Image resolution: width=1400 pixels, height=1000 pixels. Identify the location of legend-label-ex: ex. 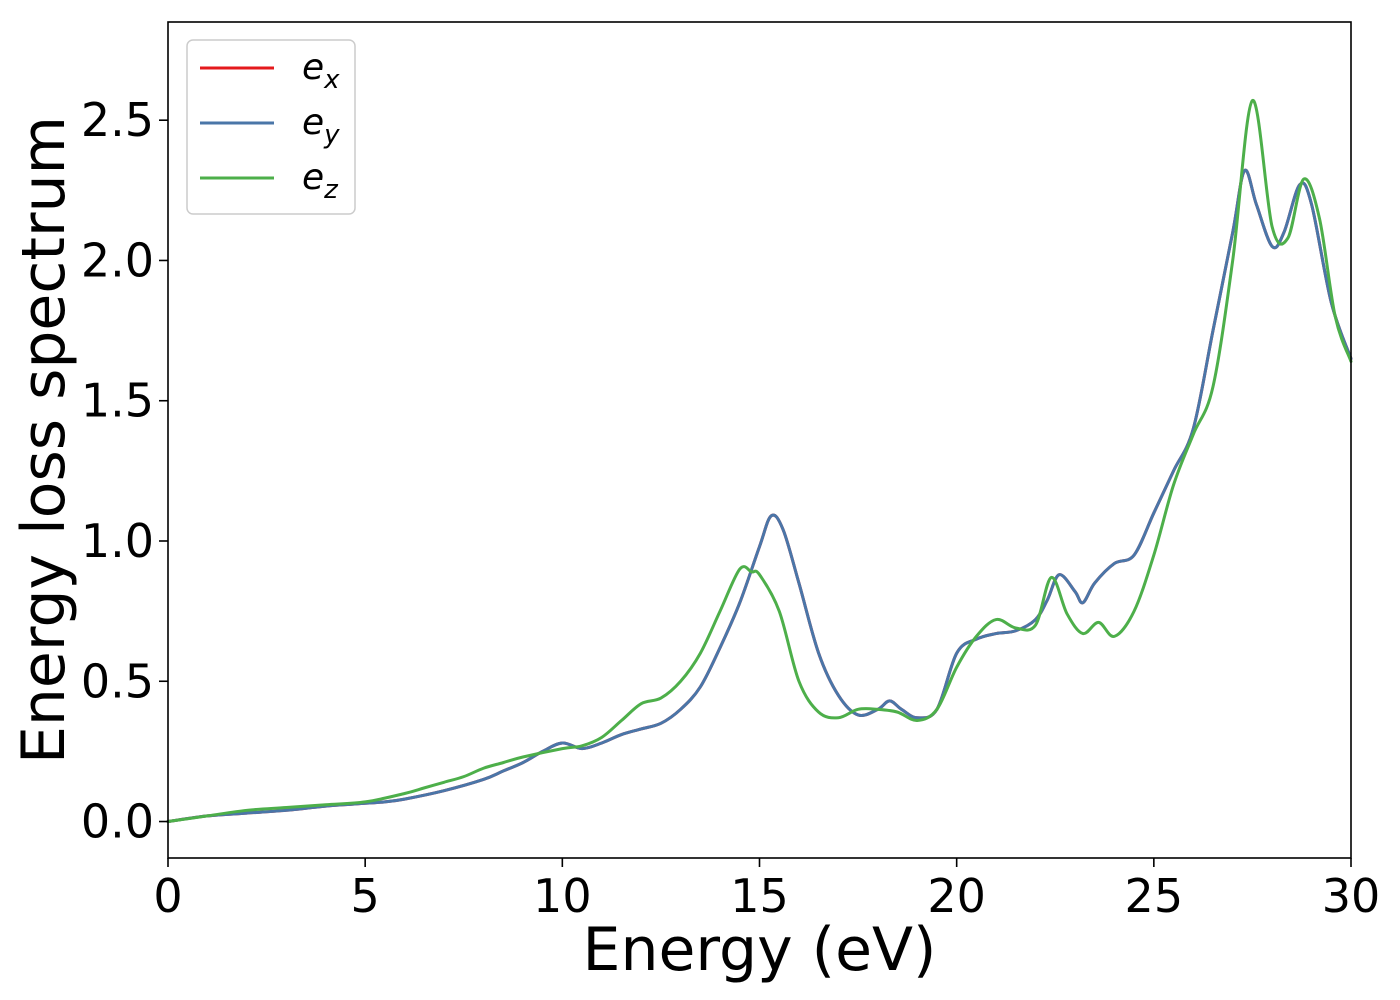
(321, 71).